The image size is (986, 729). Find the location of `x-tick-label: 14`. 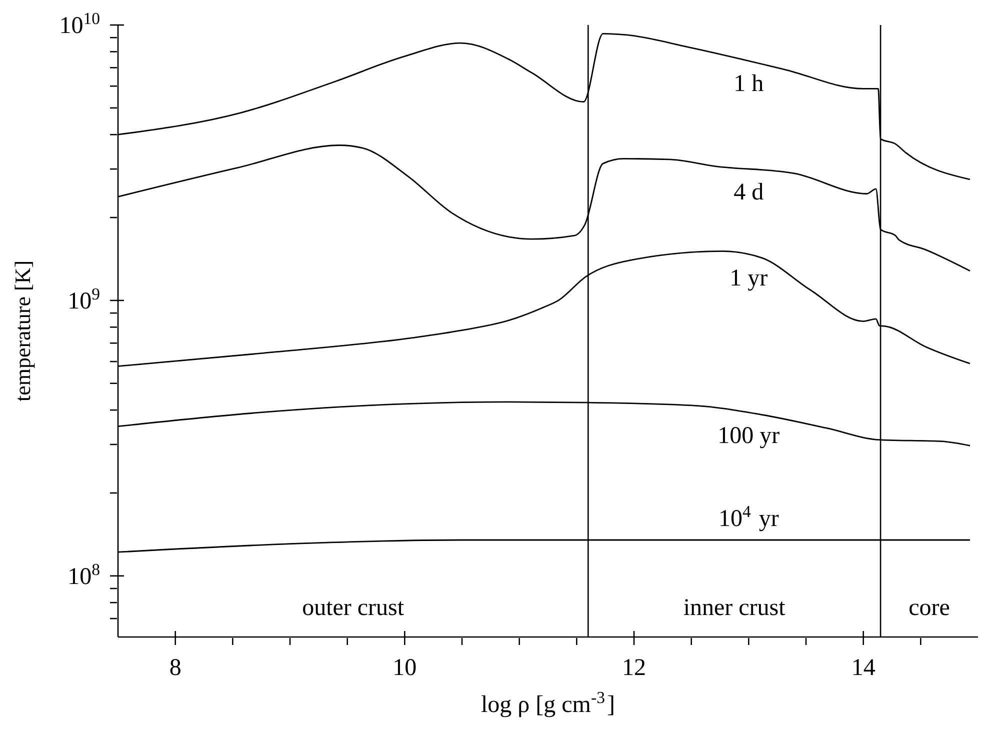

x-tick-label: 14 is located at coordinates (863, 668).